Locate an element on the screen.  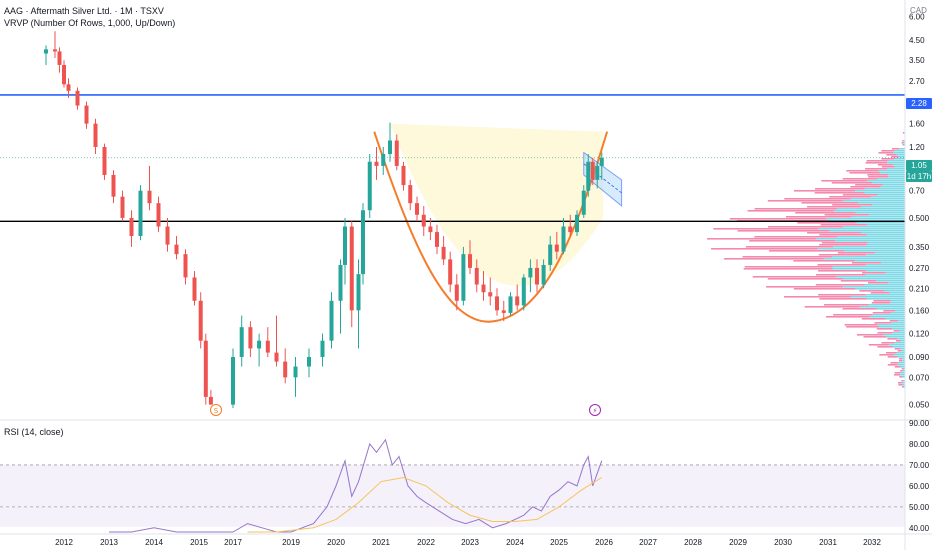
time-tick-label: 2029 is located at coordinates (738, 542).